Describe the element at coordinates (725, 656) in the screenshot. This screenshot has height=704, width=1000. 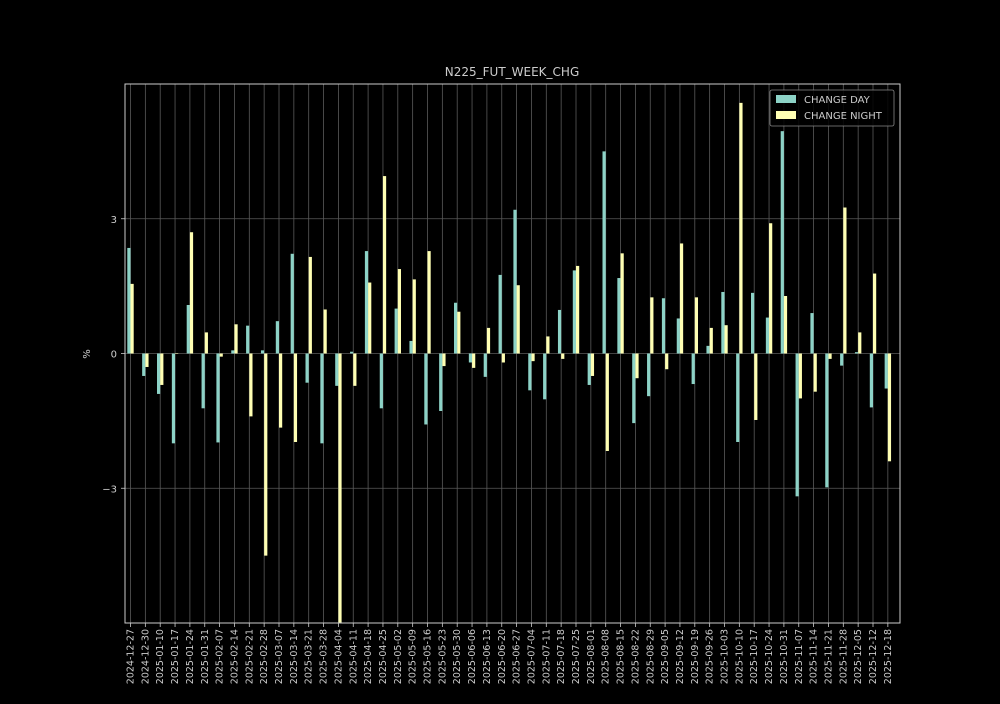
I see `x-tick-label: 2025-10-03` at that location.